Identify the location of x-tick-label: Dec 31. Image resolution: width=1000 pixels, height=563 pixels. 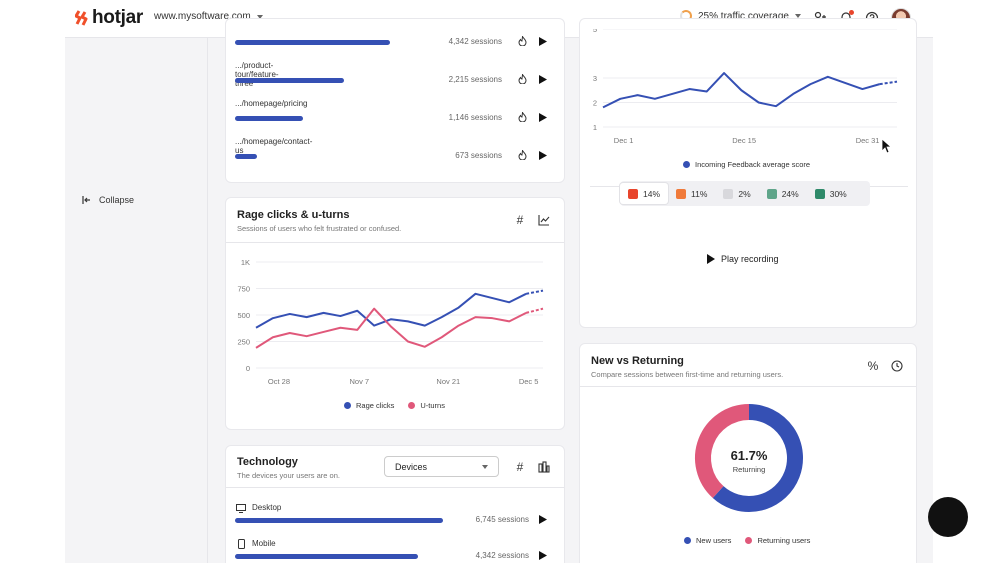
(868, 140).